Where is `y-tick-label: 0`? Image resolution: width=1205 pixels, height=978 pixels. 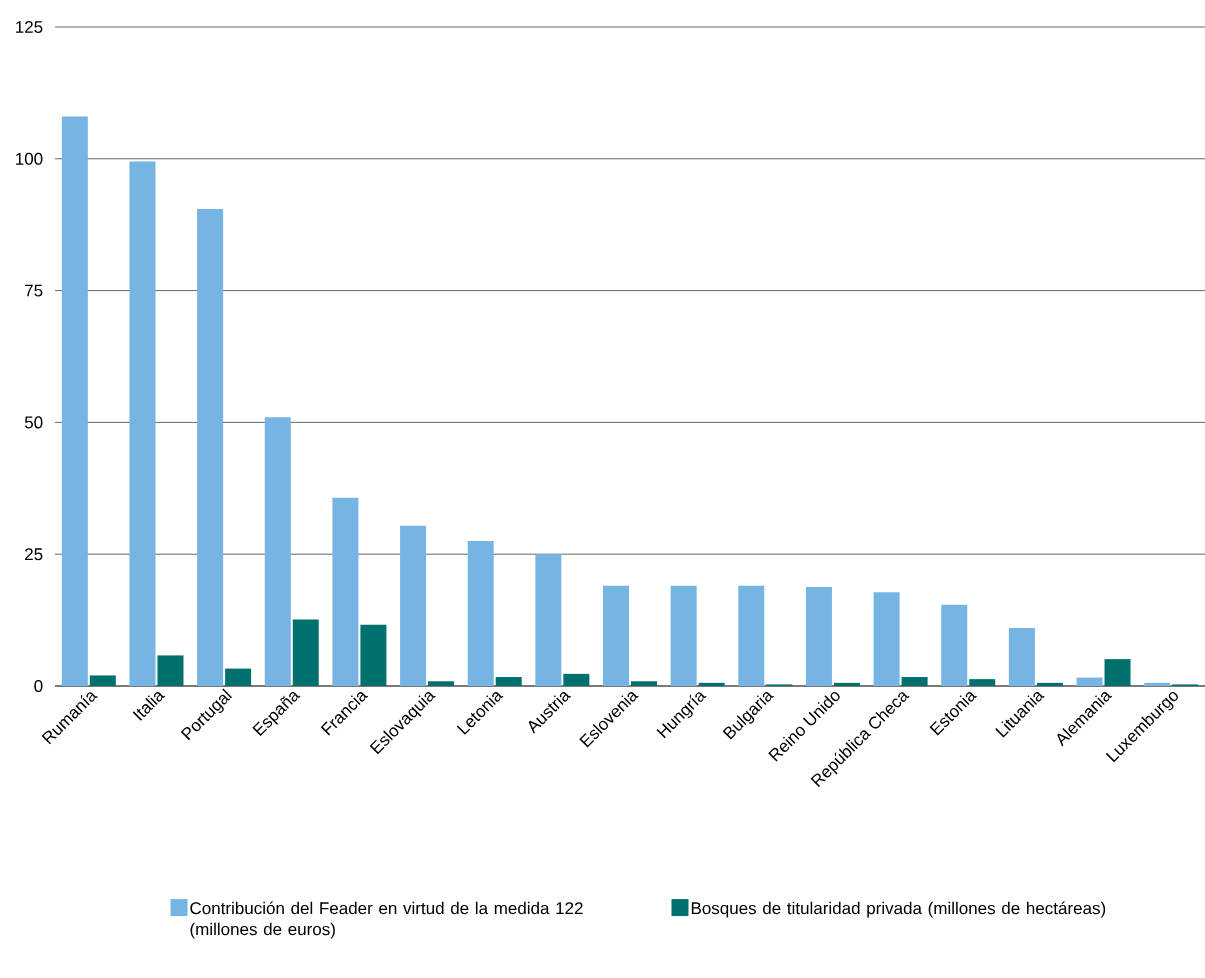 y-tick-label: 0 is located at coordinates (38, 686).